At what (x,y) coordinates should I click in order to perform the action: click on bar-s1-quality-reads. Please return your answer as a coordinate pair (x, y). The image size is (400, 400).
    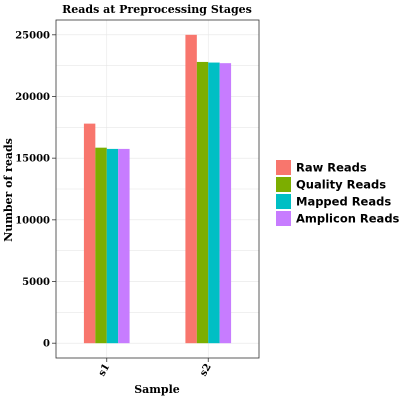
    Looking at the image, I should click on (101, 245).